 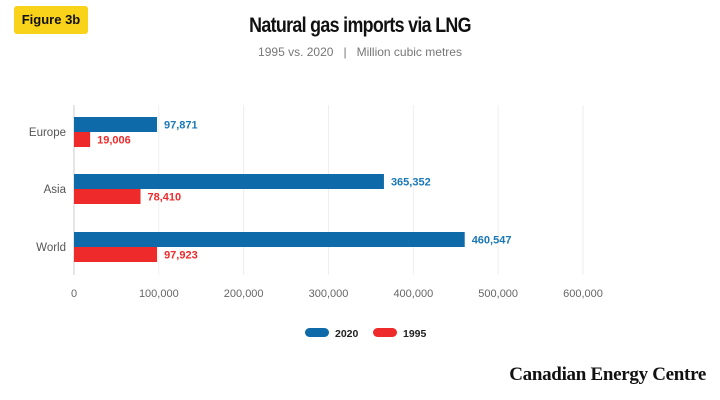 I want to click on data-label: 78,410, so click(x=165, y=198).